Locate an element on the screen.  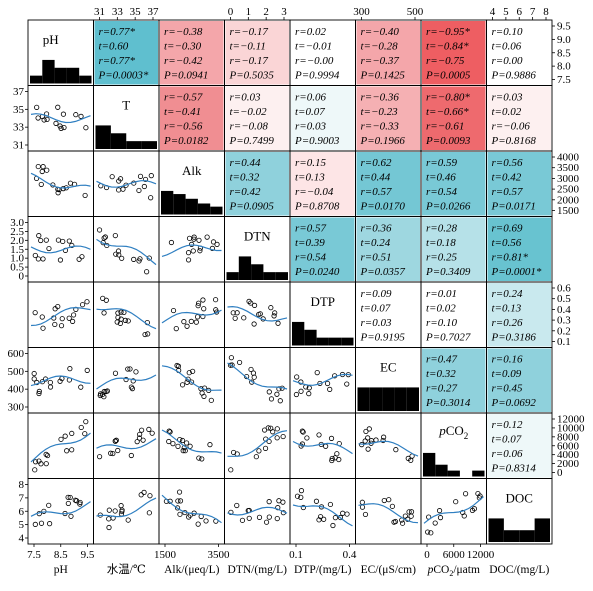
correlation-text: r=−0.61 is located at coordinates (445, 127).